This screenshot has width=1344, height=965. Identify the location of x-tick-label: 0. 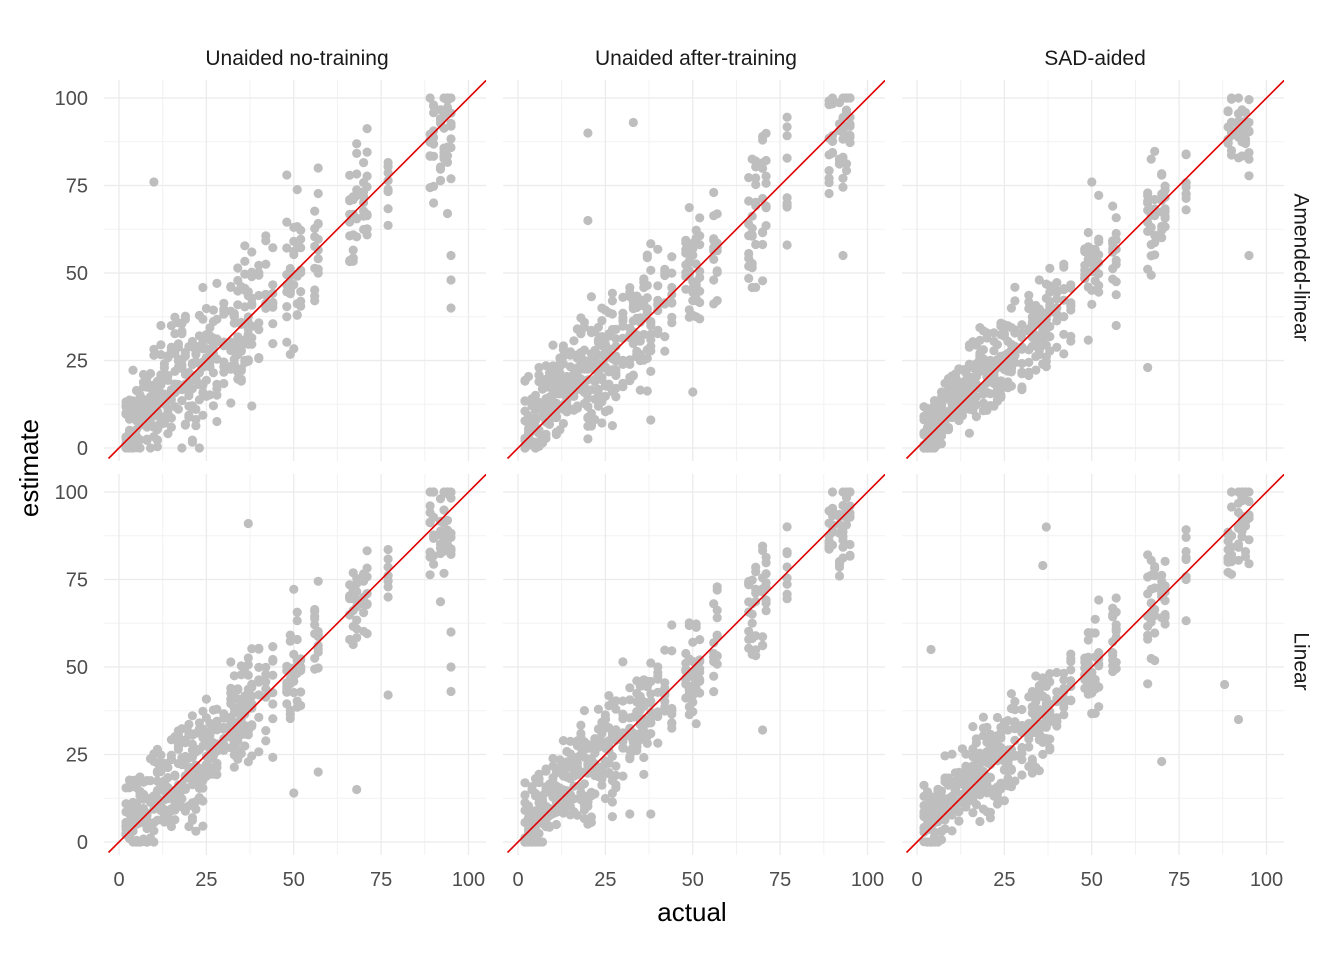
(118, 880).